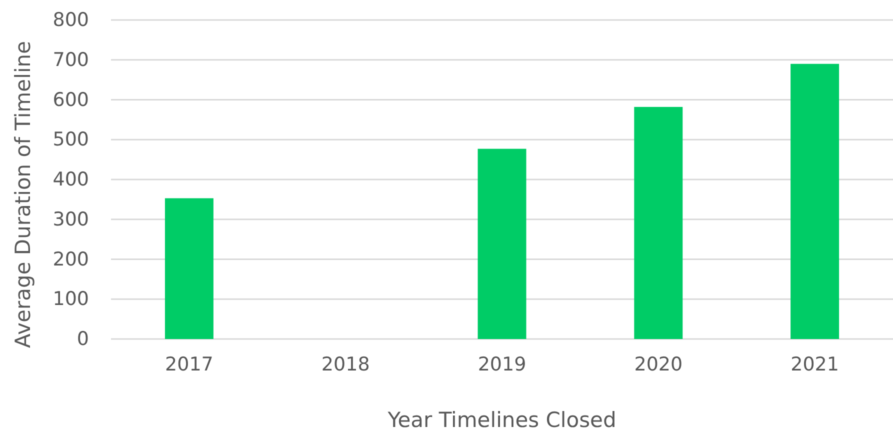 This screenshot has height=435, width=893. I want to click on y-tick-label: 800, so click(70, 20).